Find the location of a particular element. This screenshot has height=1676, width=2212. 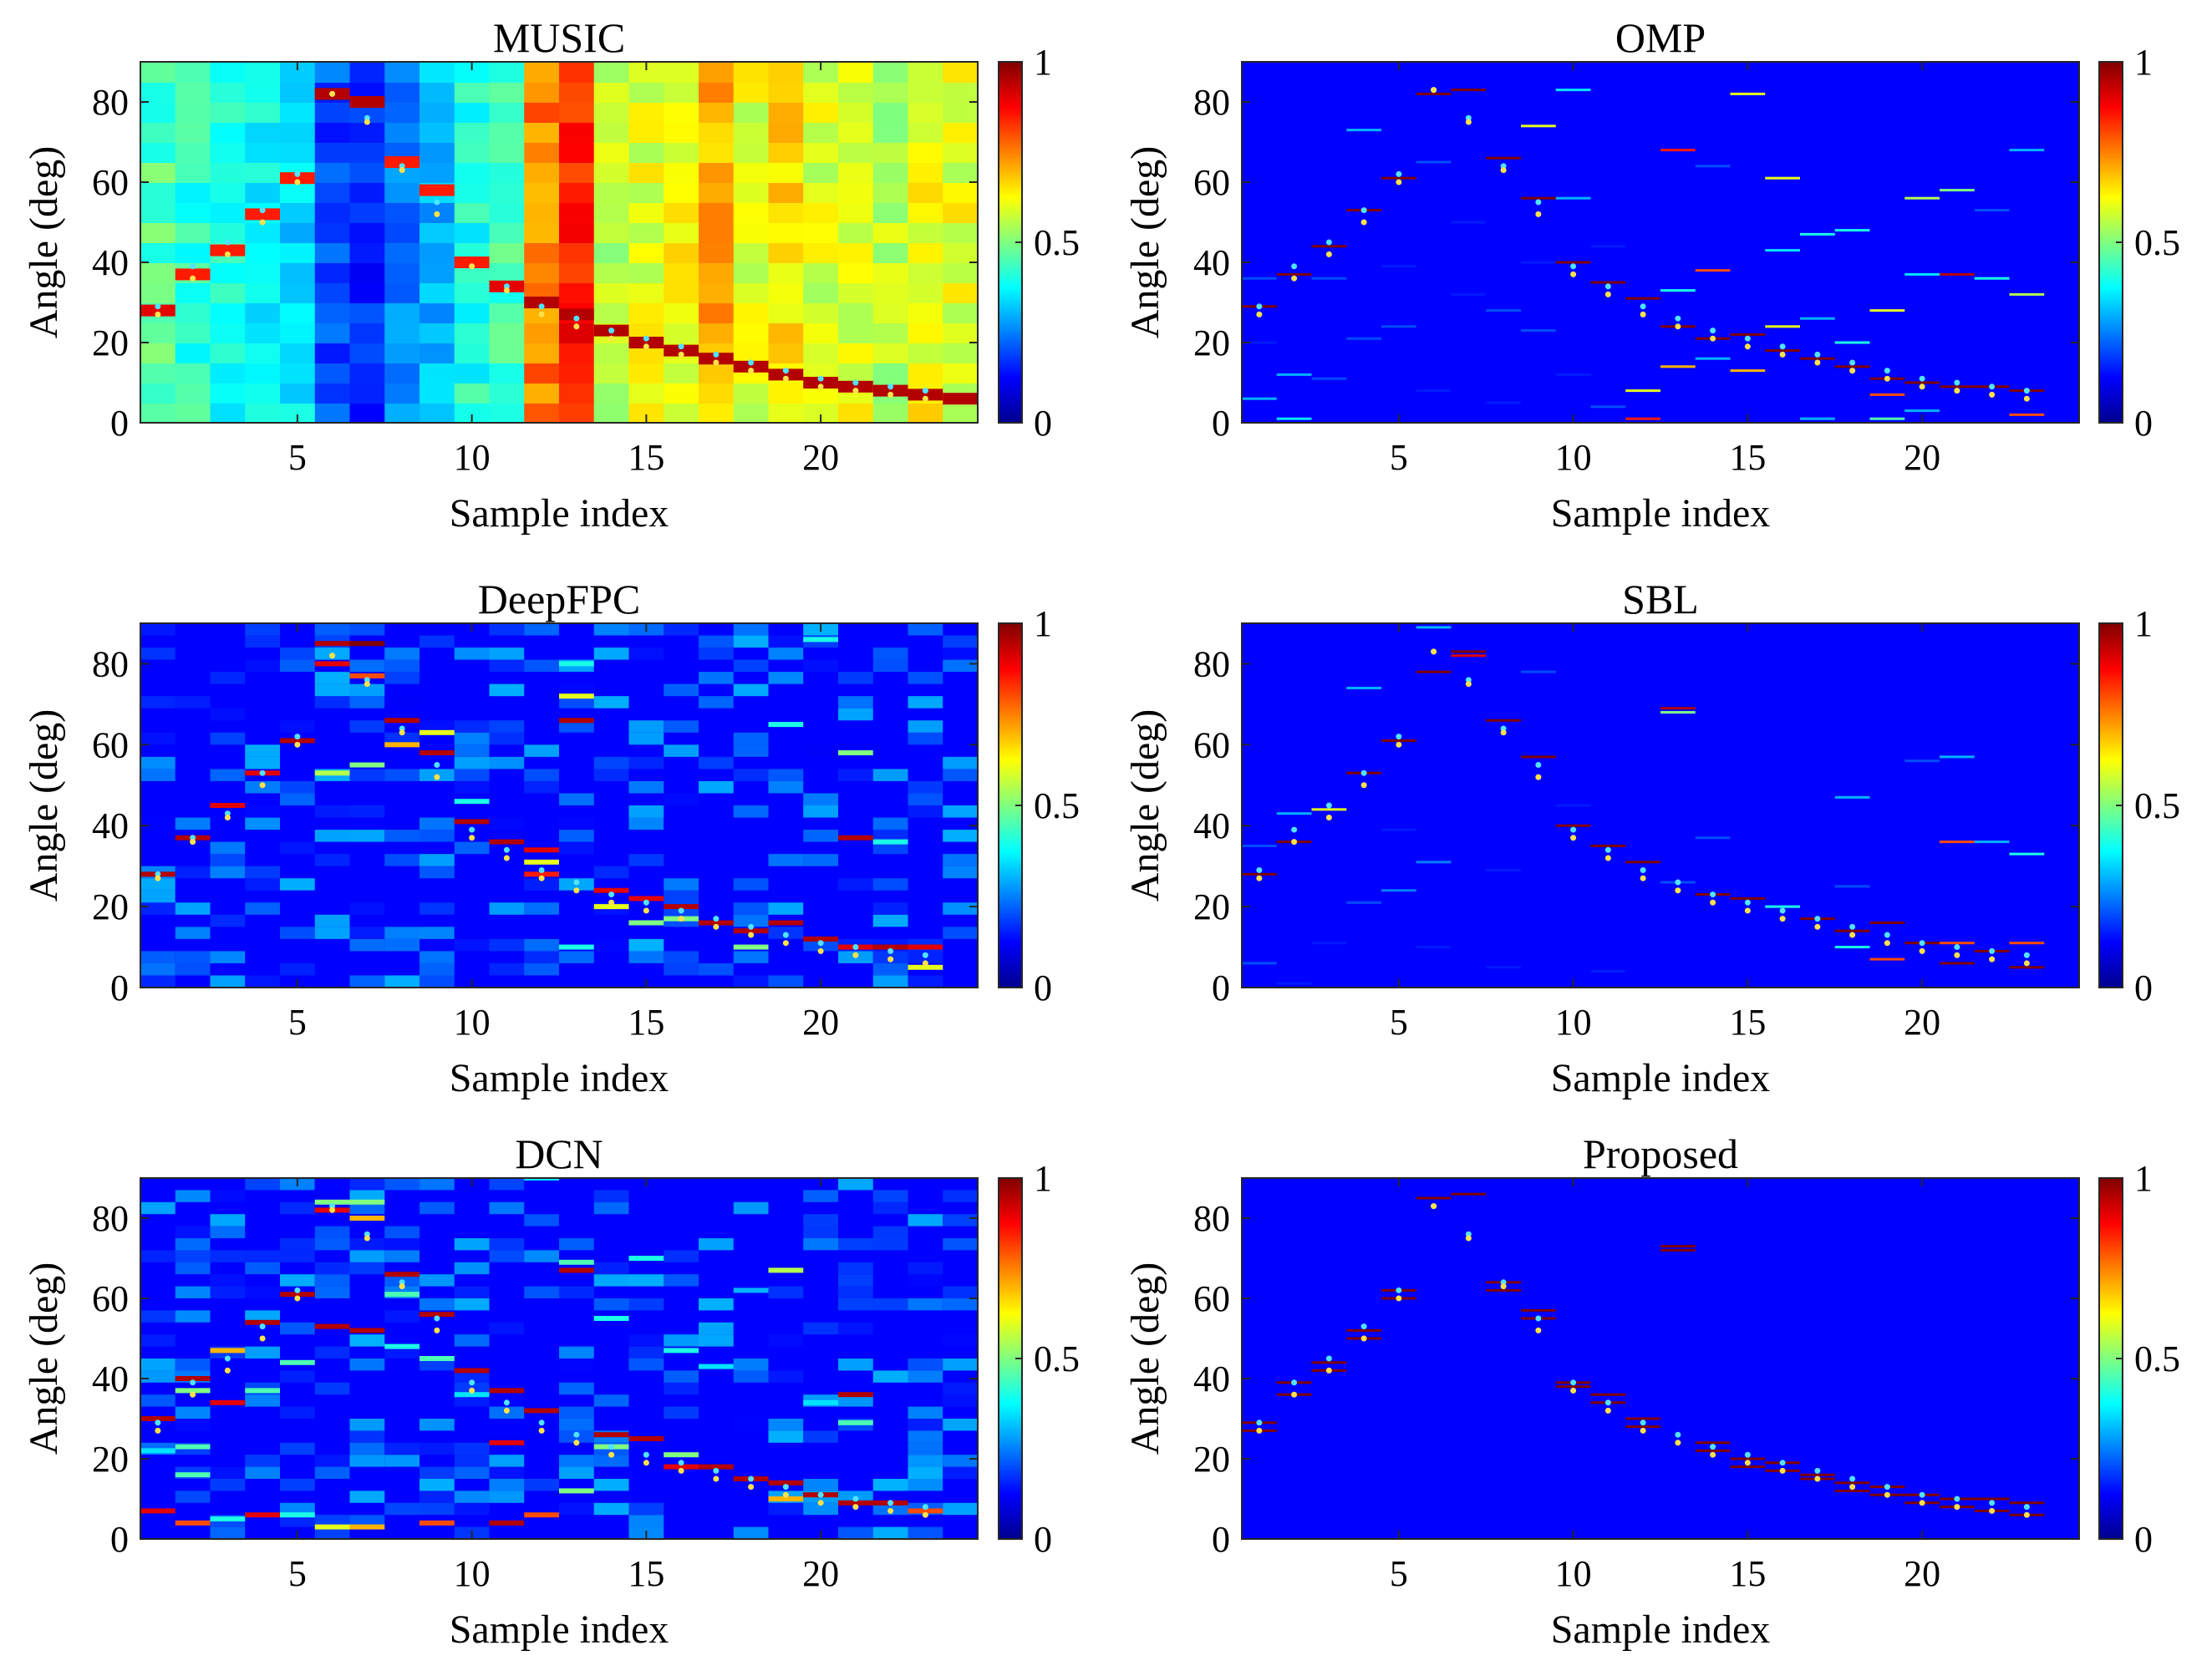

x-tick-label: 10 is located at coordinates (1573, 1022).